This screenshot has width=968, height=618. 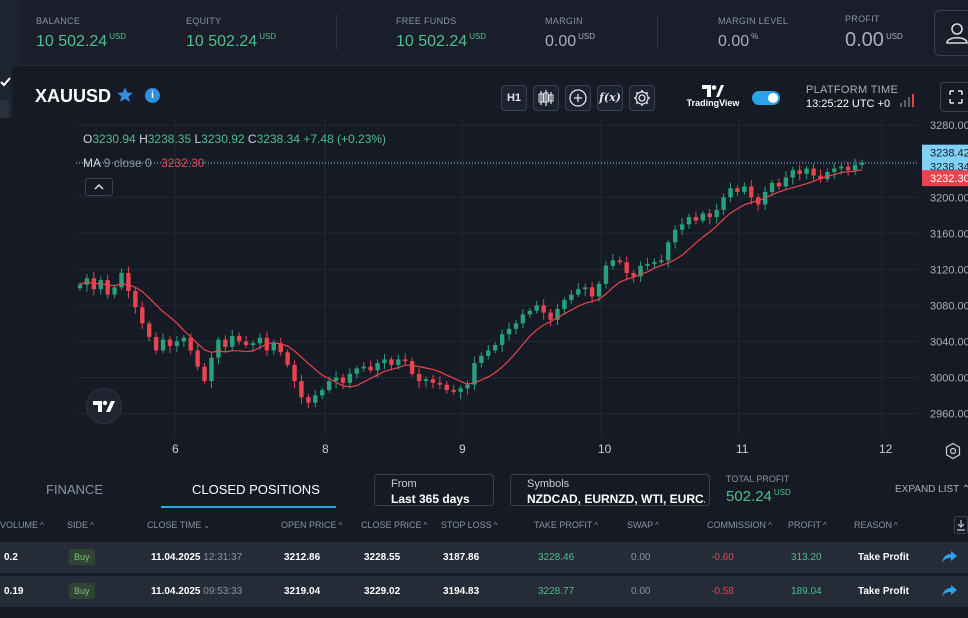 I want to click on separator, so click(x=657, y=32).